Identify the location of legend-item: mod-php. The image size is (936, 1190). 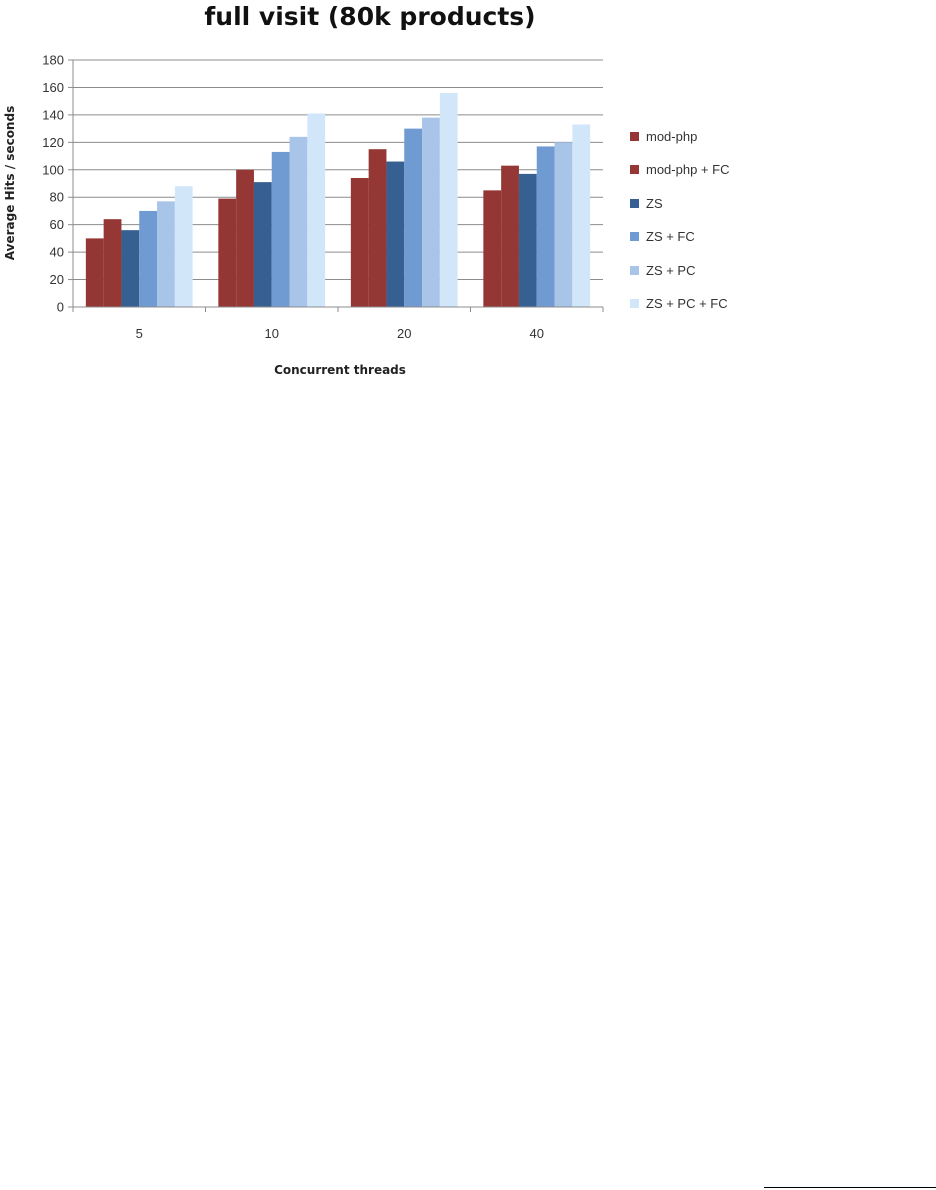
(710, 136).